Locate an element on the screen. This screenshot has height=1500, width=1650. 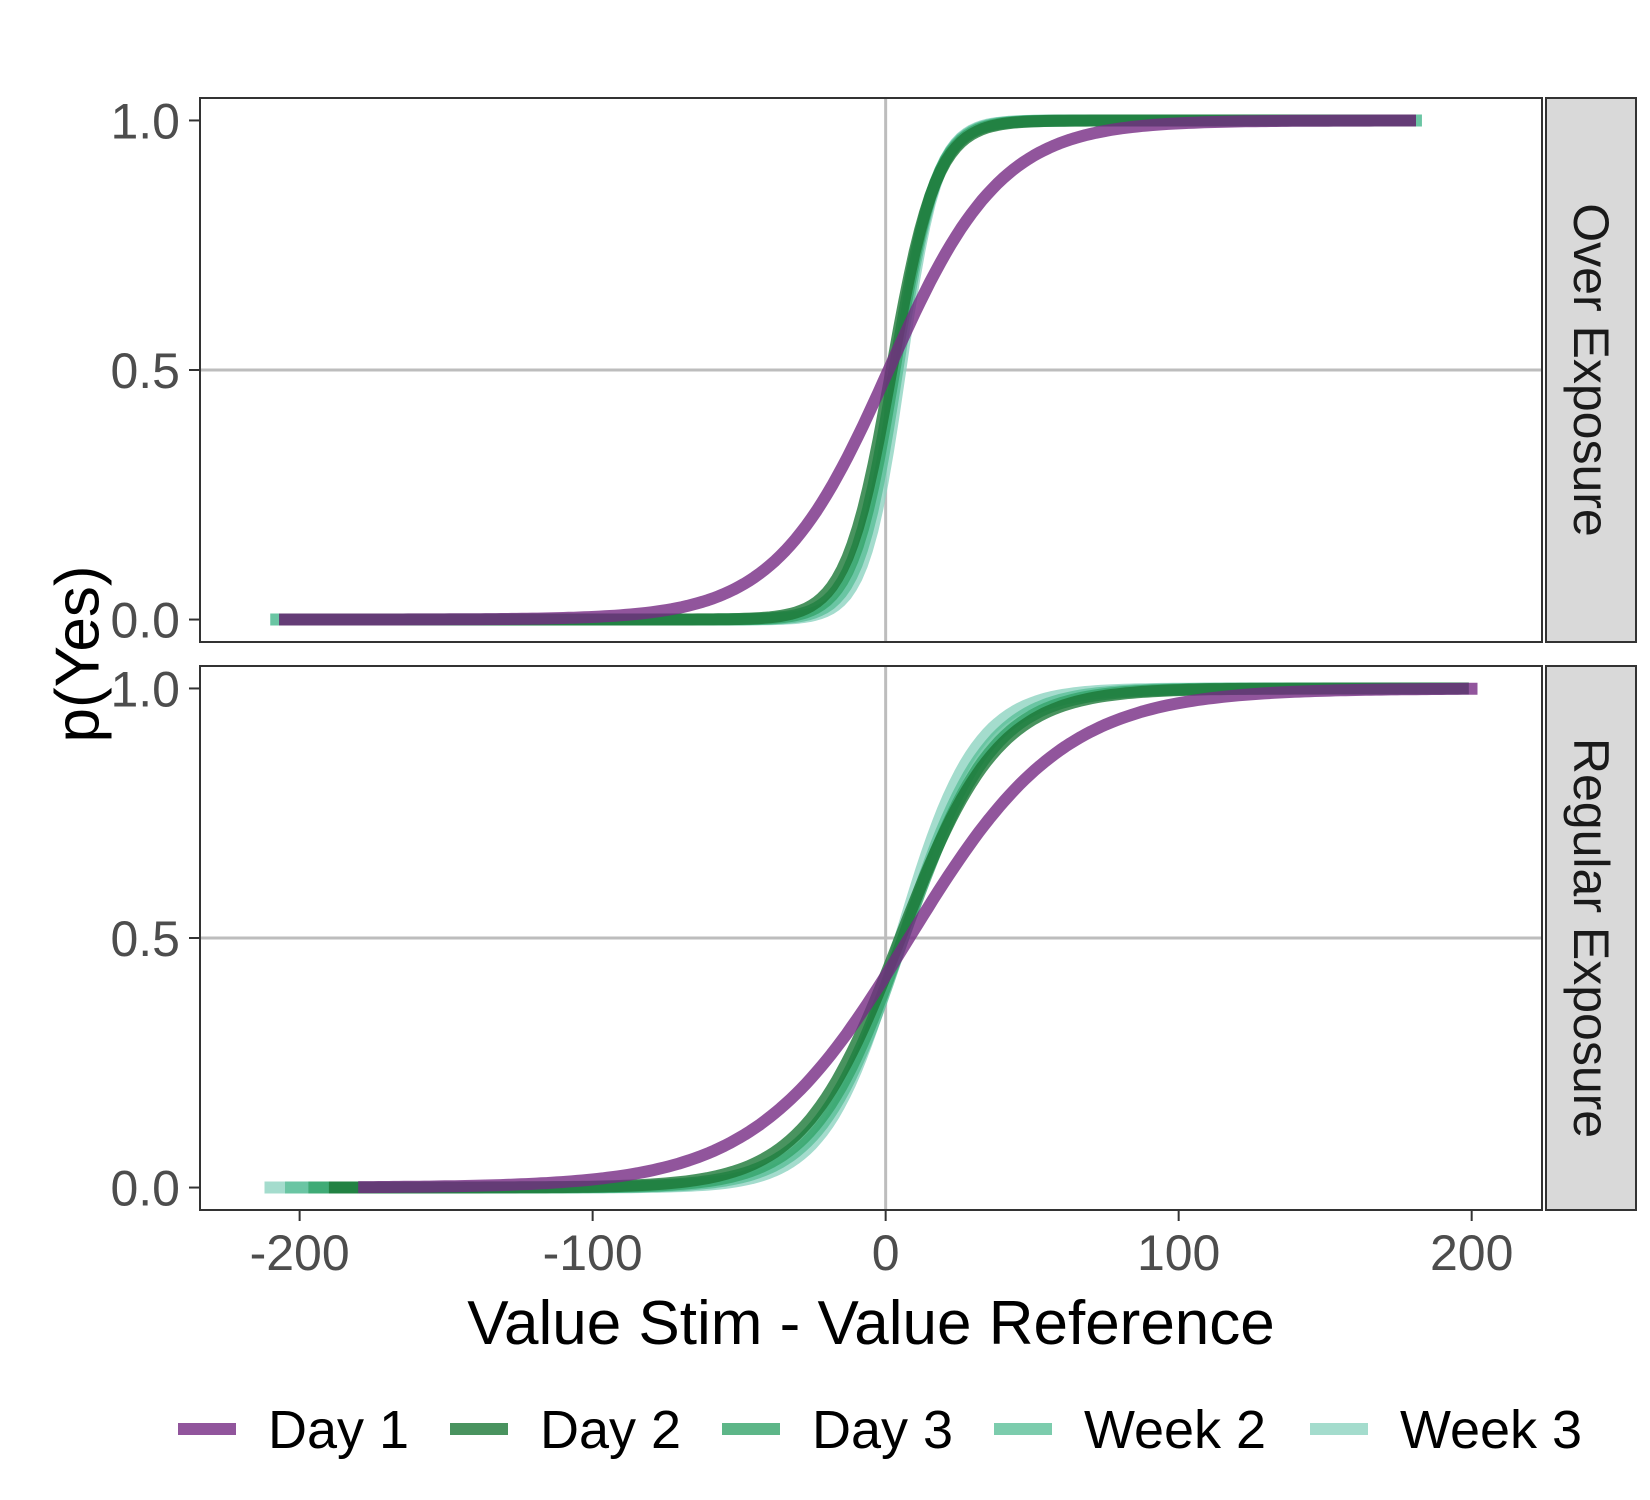
x-tick-label: 100 is located at coordinates (1178, 1253).